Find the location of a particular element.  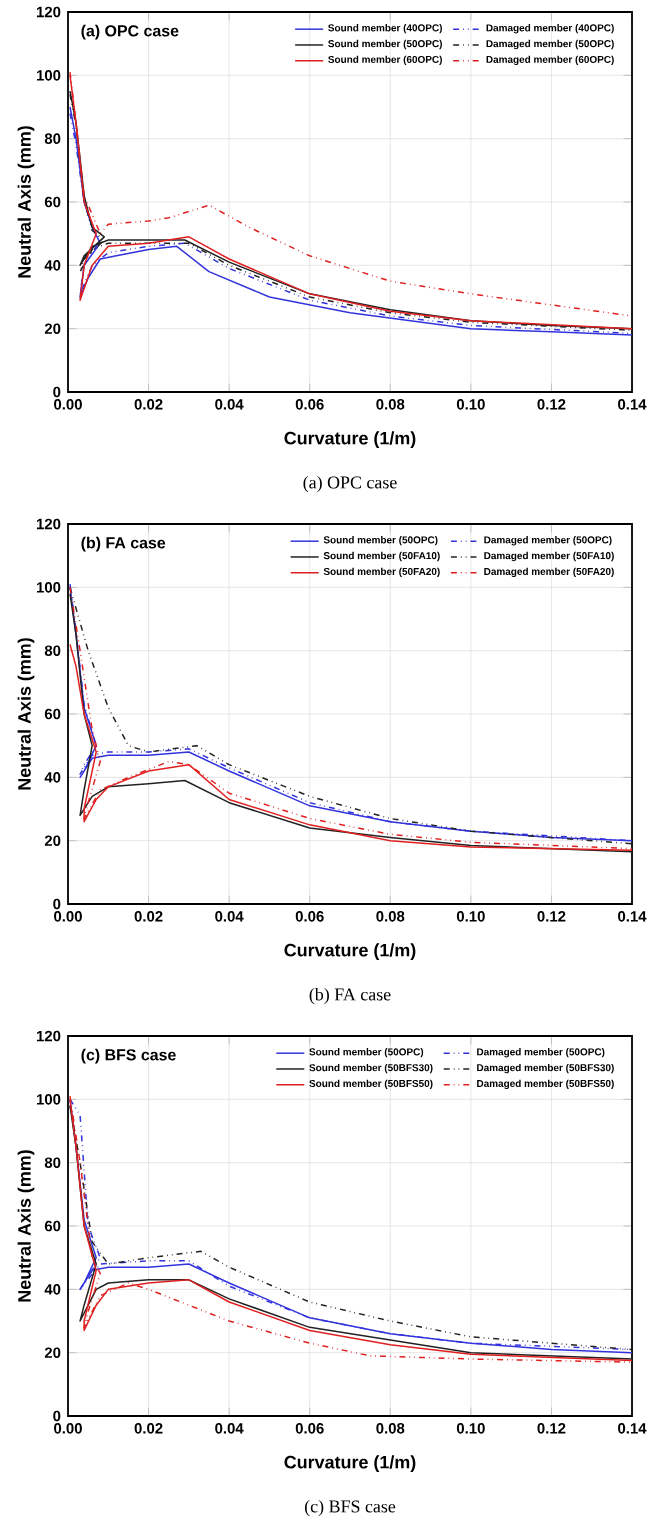

text: (b) FA case is located at coordinates (350, 996).